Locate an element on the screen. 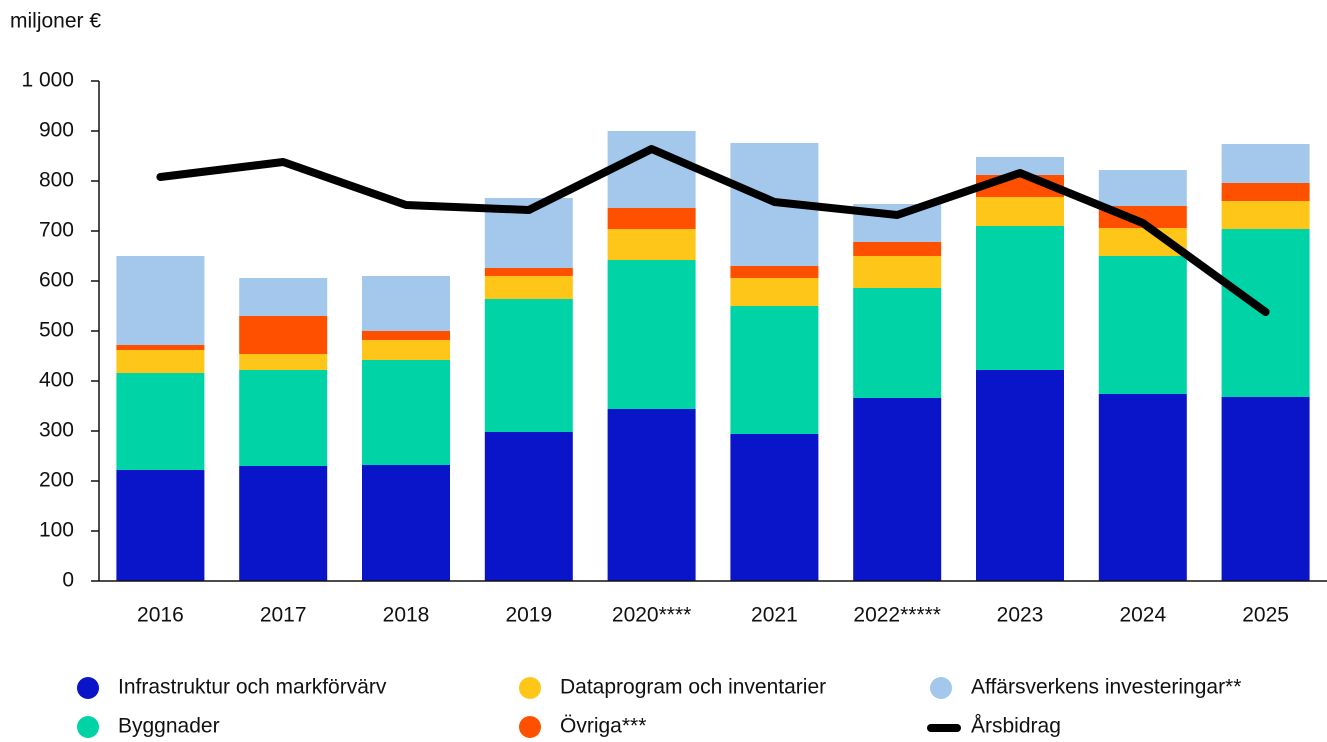  y-axis-label: miljoner € is located at coordinates (55, 21).